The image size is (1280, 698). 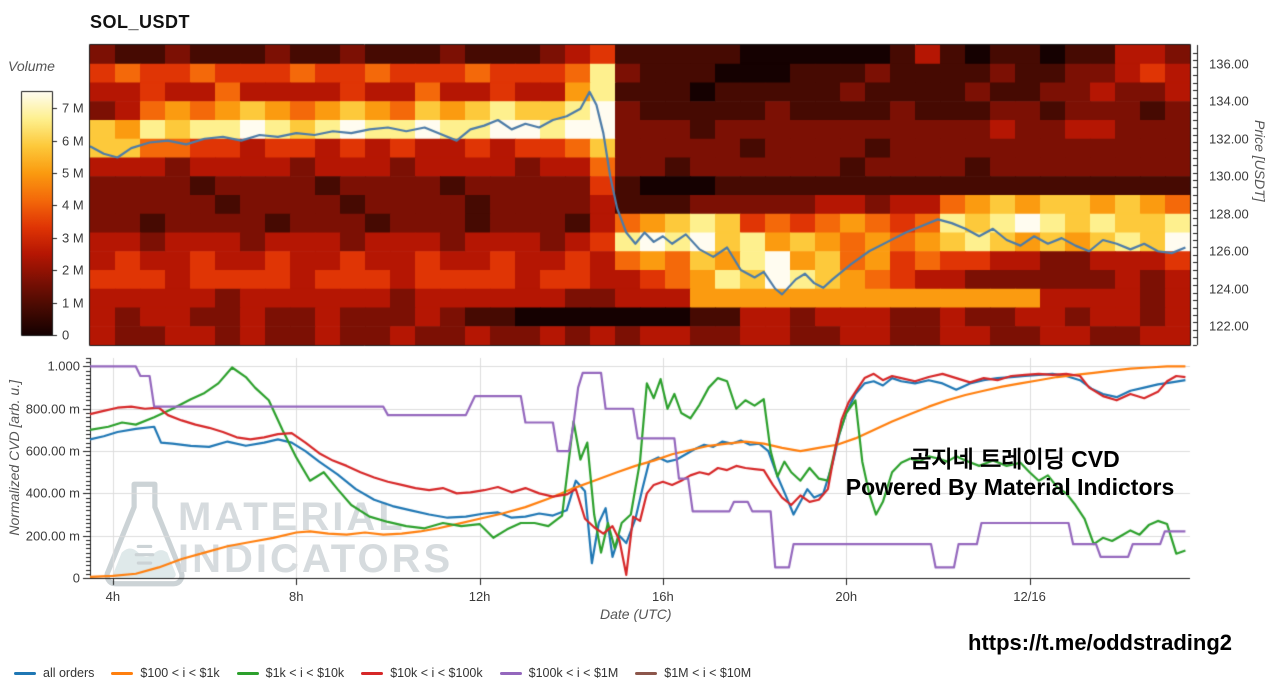 I want to click on legend-item: $1k < i < $10k, so click(x=290, y=673).